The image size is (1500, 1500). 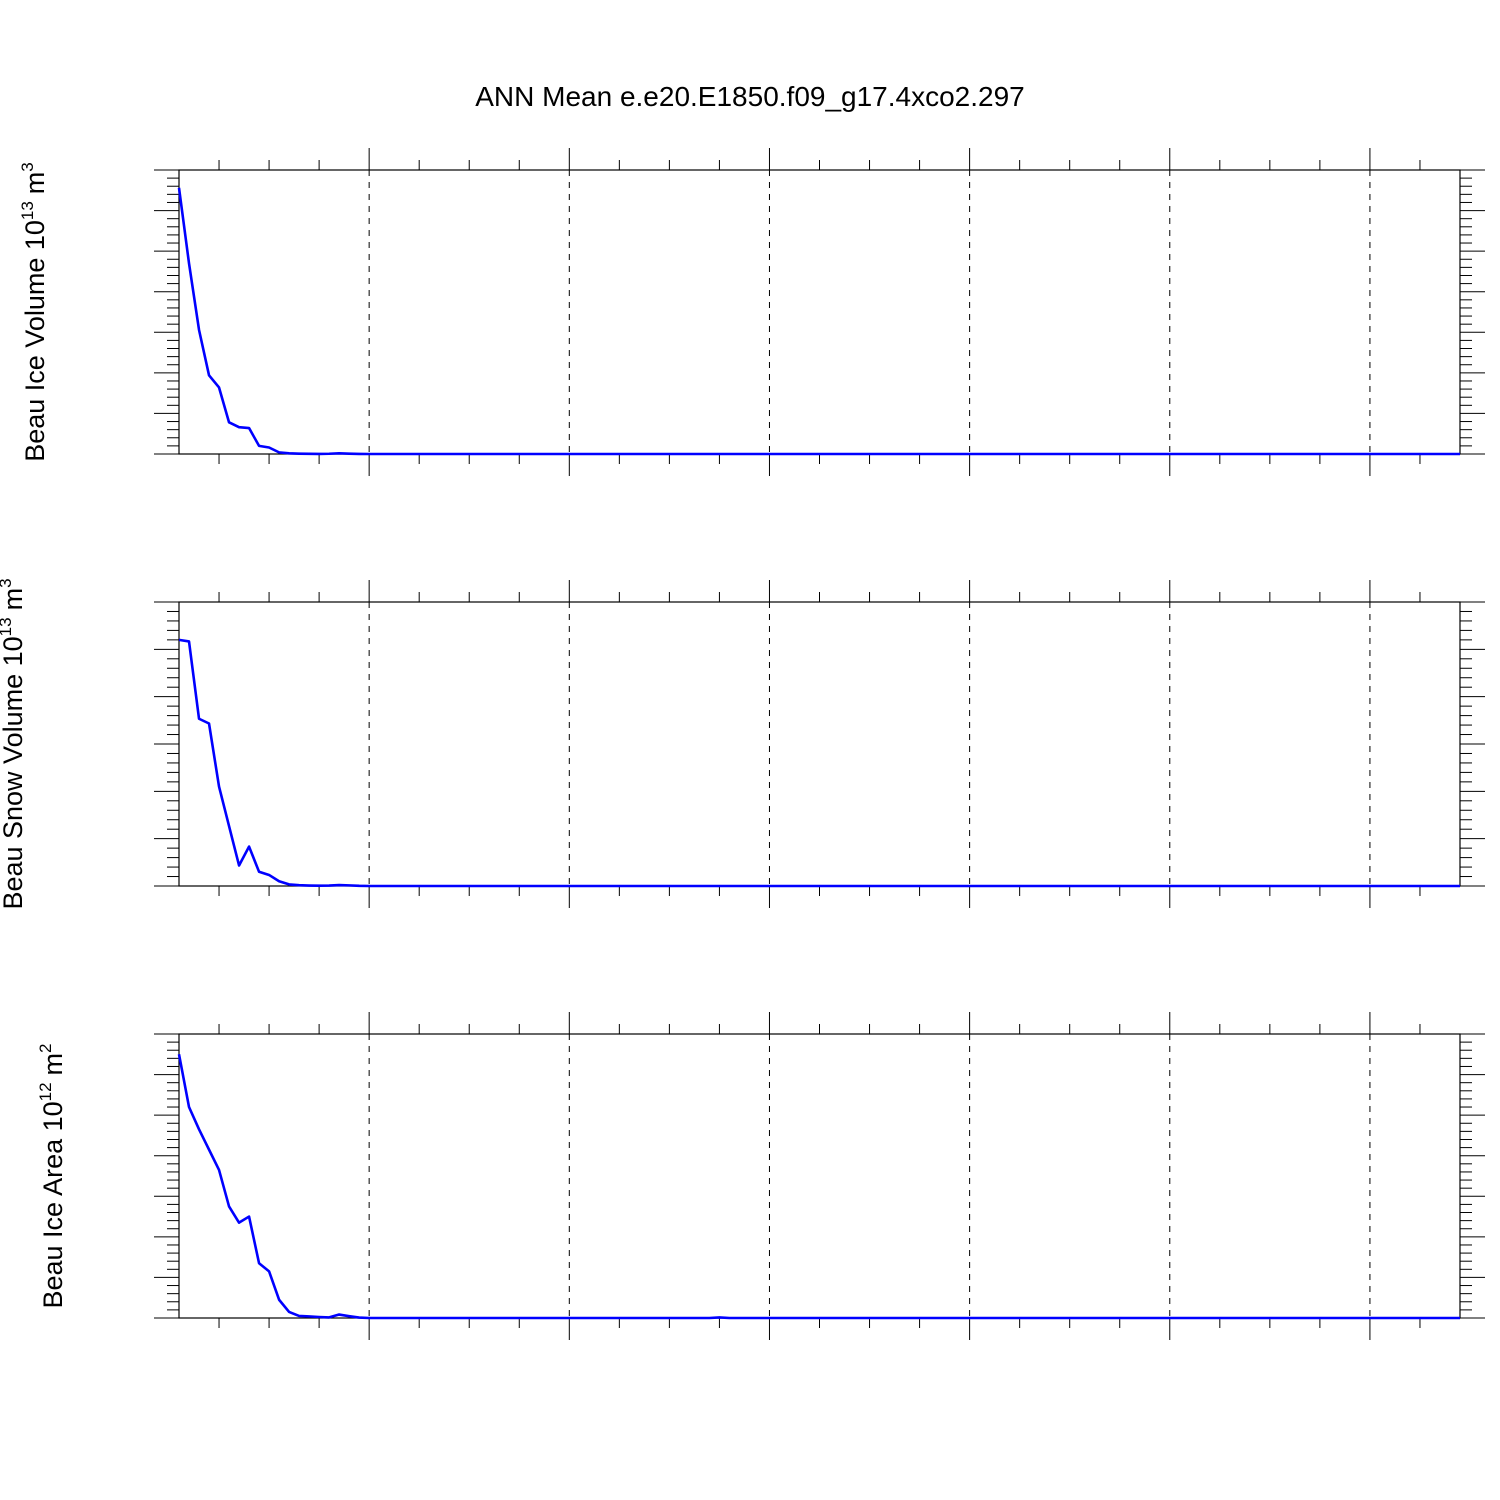 What do you see at coordinates (45, 1091) in the screenshot?
I see `y-axis-title-exponent: 12` at bounding box center [45, 1091].